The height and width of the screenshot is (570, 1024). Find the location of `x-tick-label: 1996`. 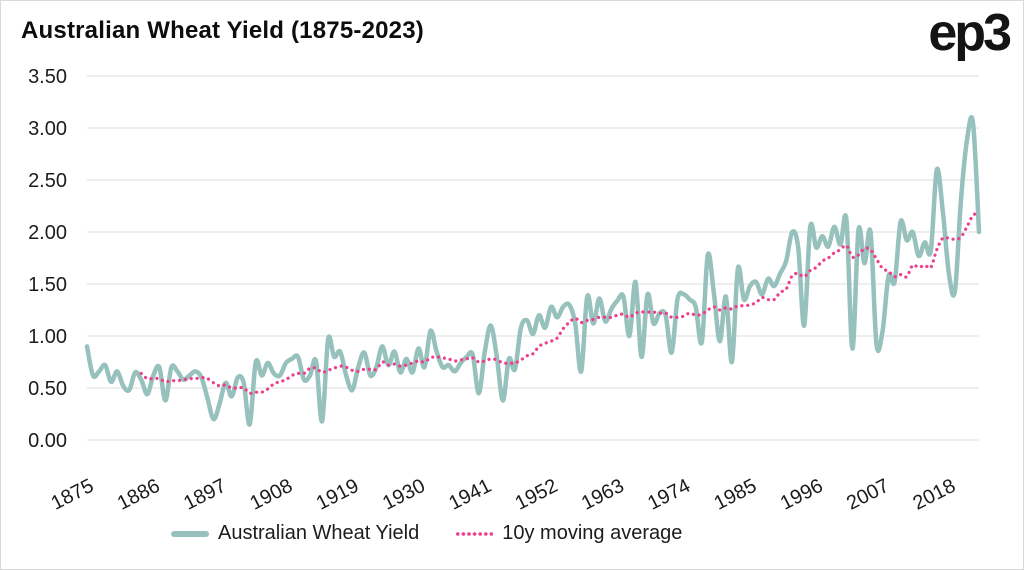

x-tick-label: 1996 is located at coordinates (802, 495).